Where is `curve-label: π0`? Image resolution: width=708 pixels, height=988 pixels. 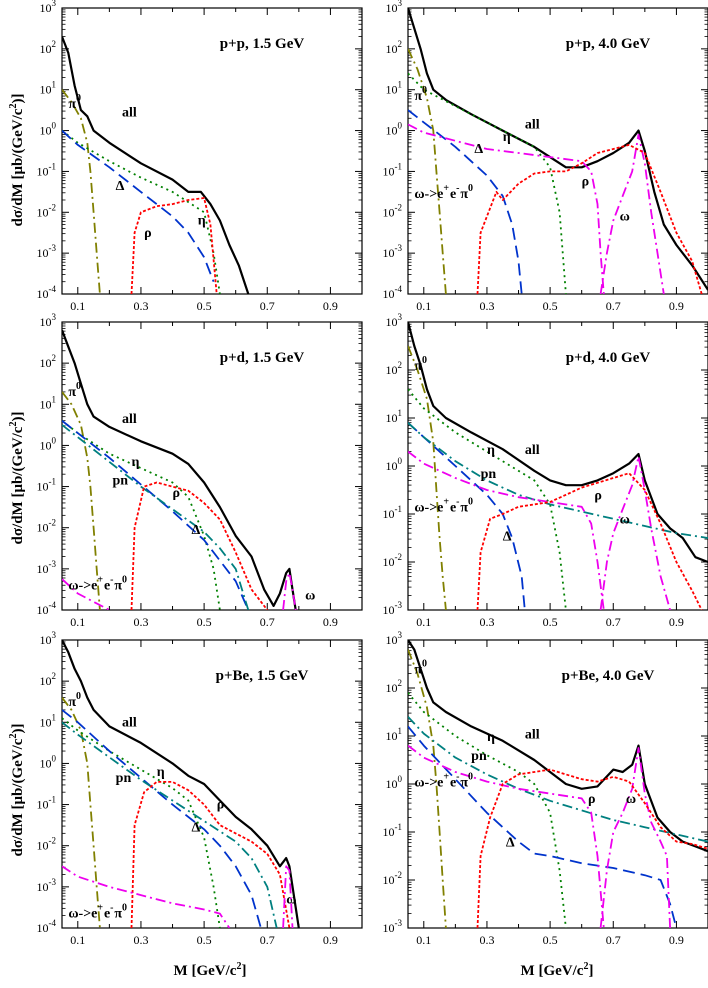 curve-label: π0 is located at coordinates (75, 102).